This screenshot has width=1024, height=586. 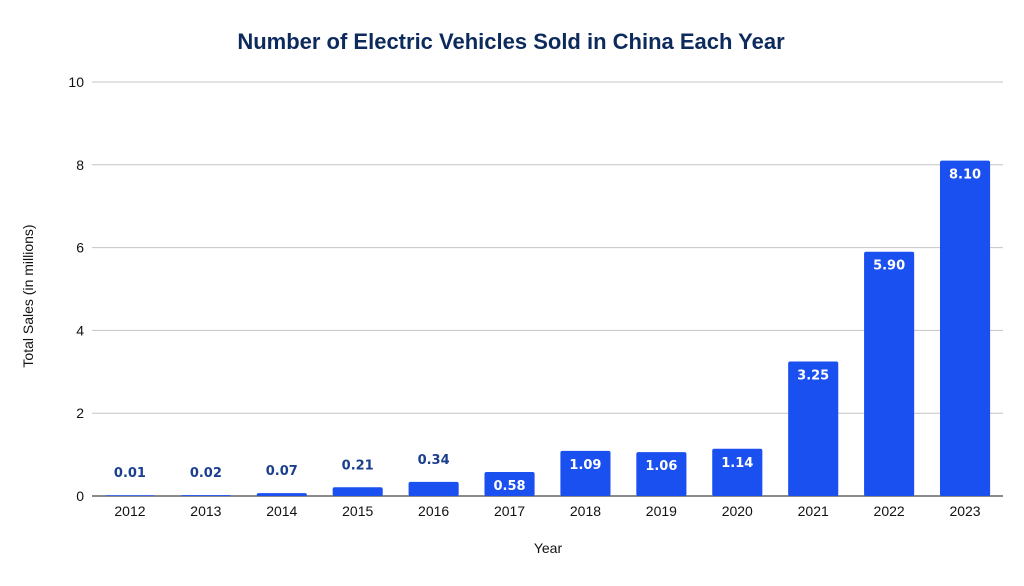 What do you see at coordinates (737, 463) in the screenshot?
I see `data-label-2020: 1.14` at bounding box center [737, 463].